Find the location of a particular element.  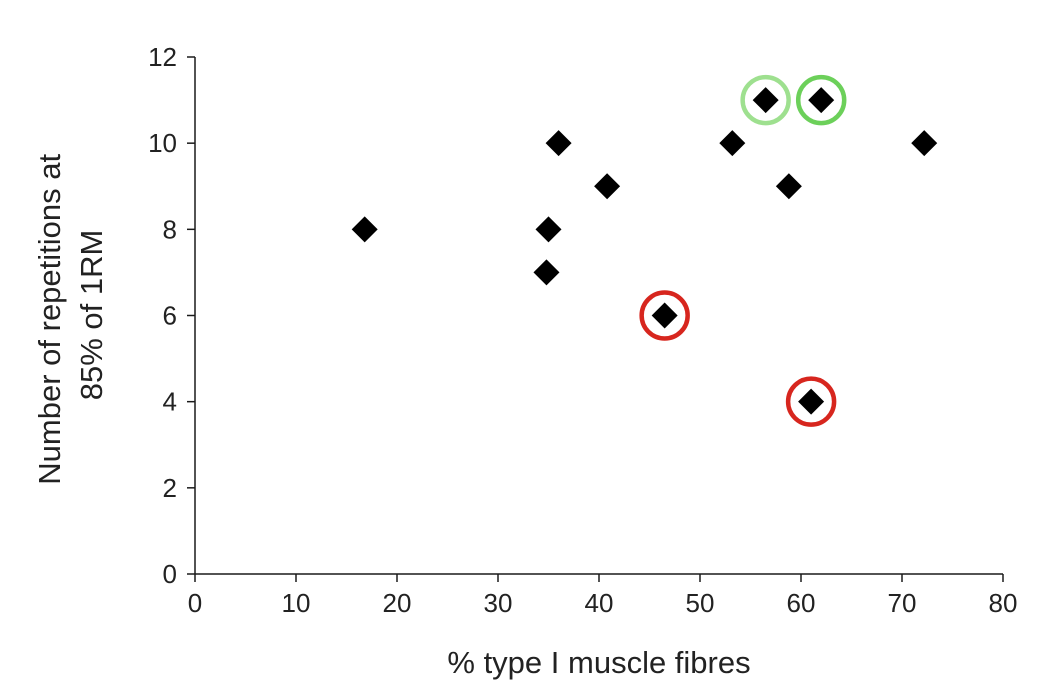

x-tick-label: 60 is located at coordinates (801, 603).